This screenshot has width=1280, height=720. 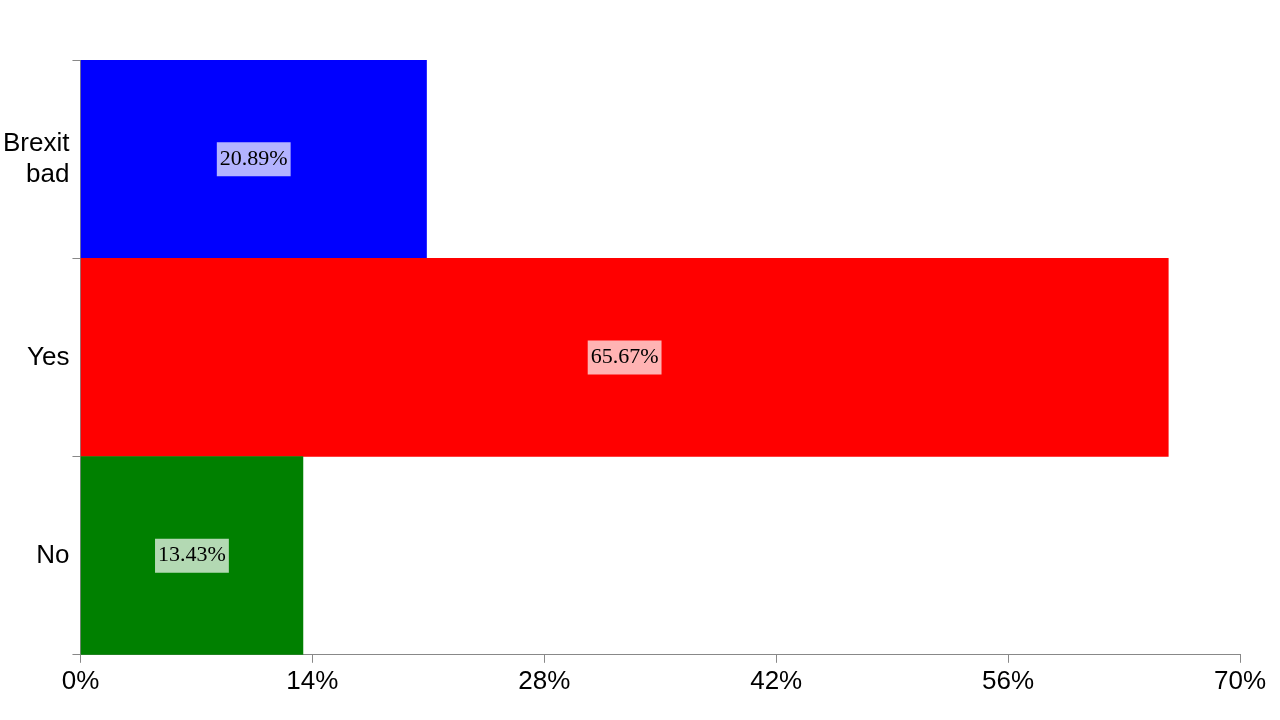 I want to click on data-label: 13.43%, so click(x=192, y=554).